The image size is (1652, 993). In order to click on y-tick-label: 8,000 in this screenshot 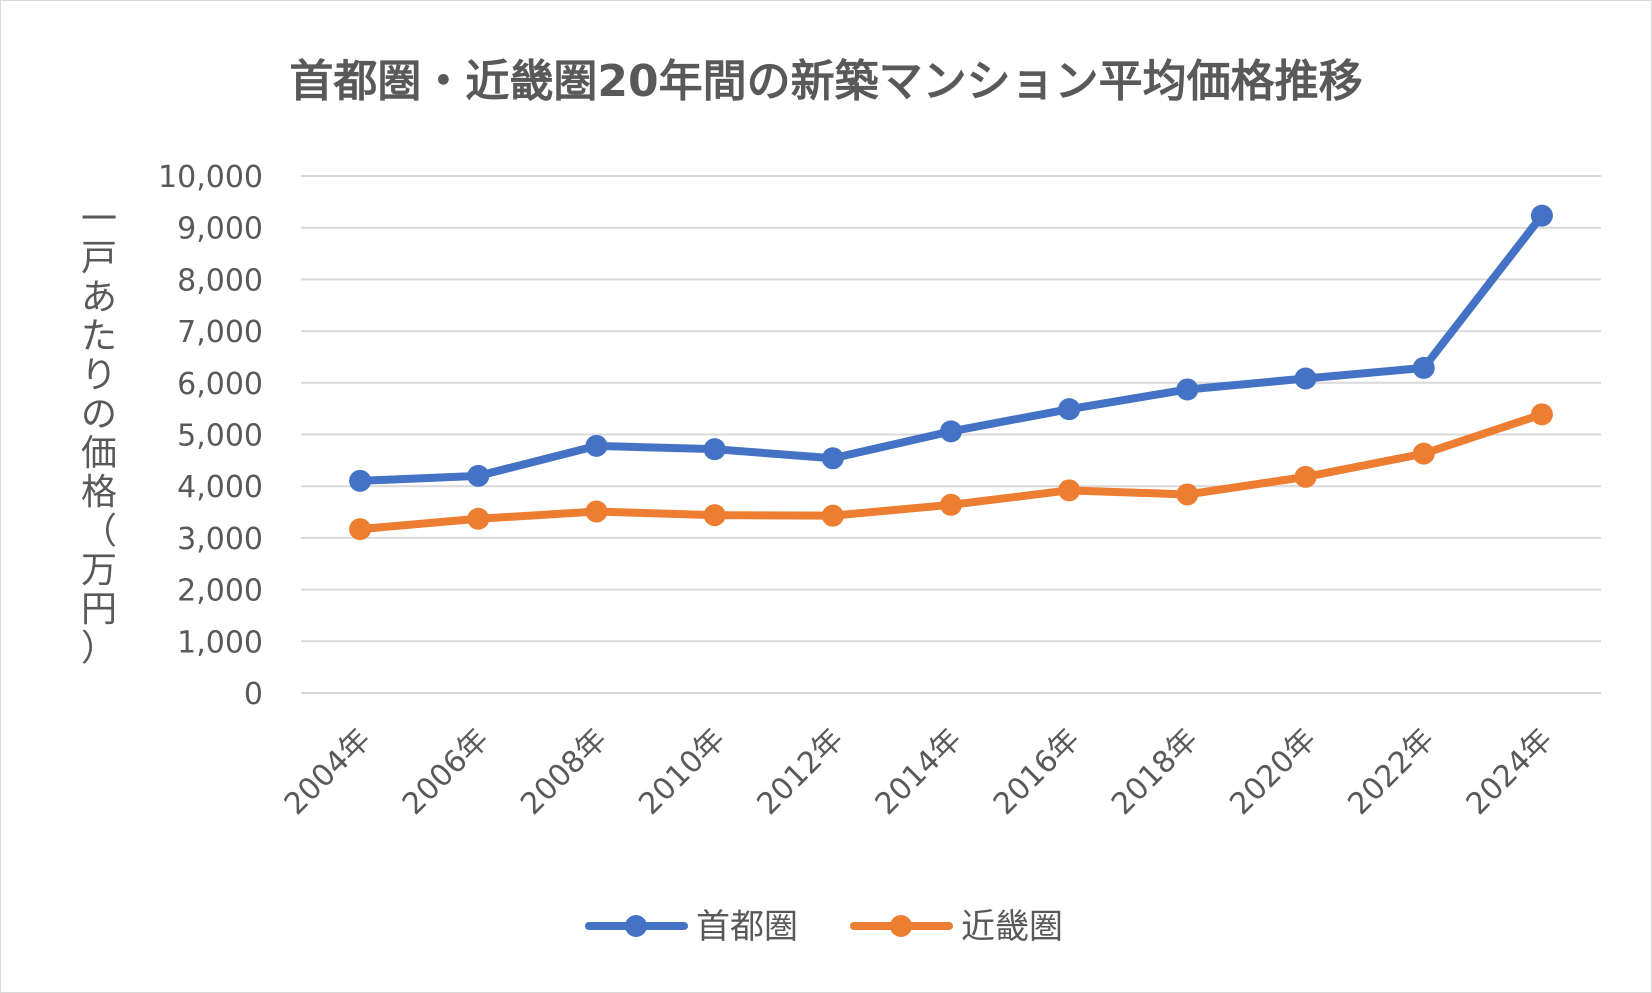, I will do `click(220, 280)`.